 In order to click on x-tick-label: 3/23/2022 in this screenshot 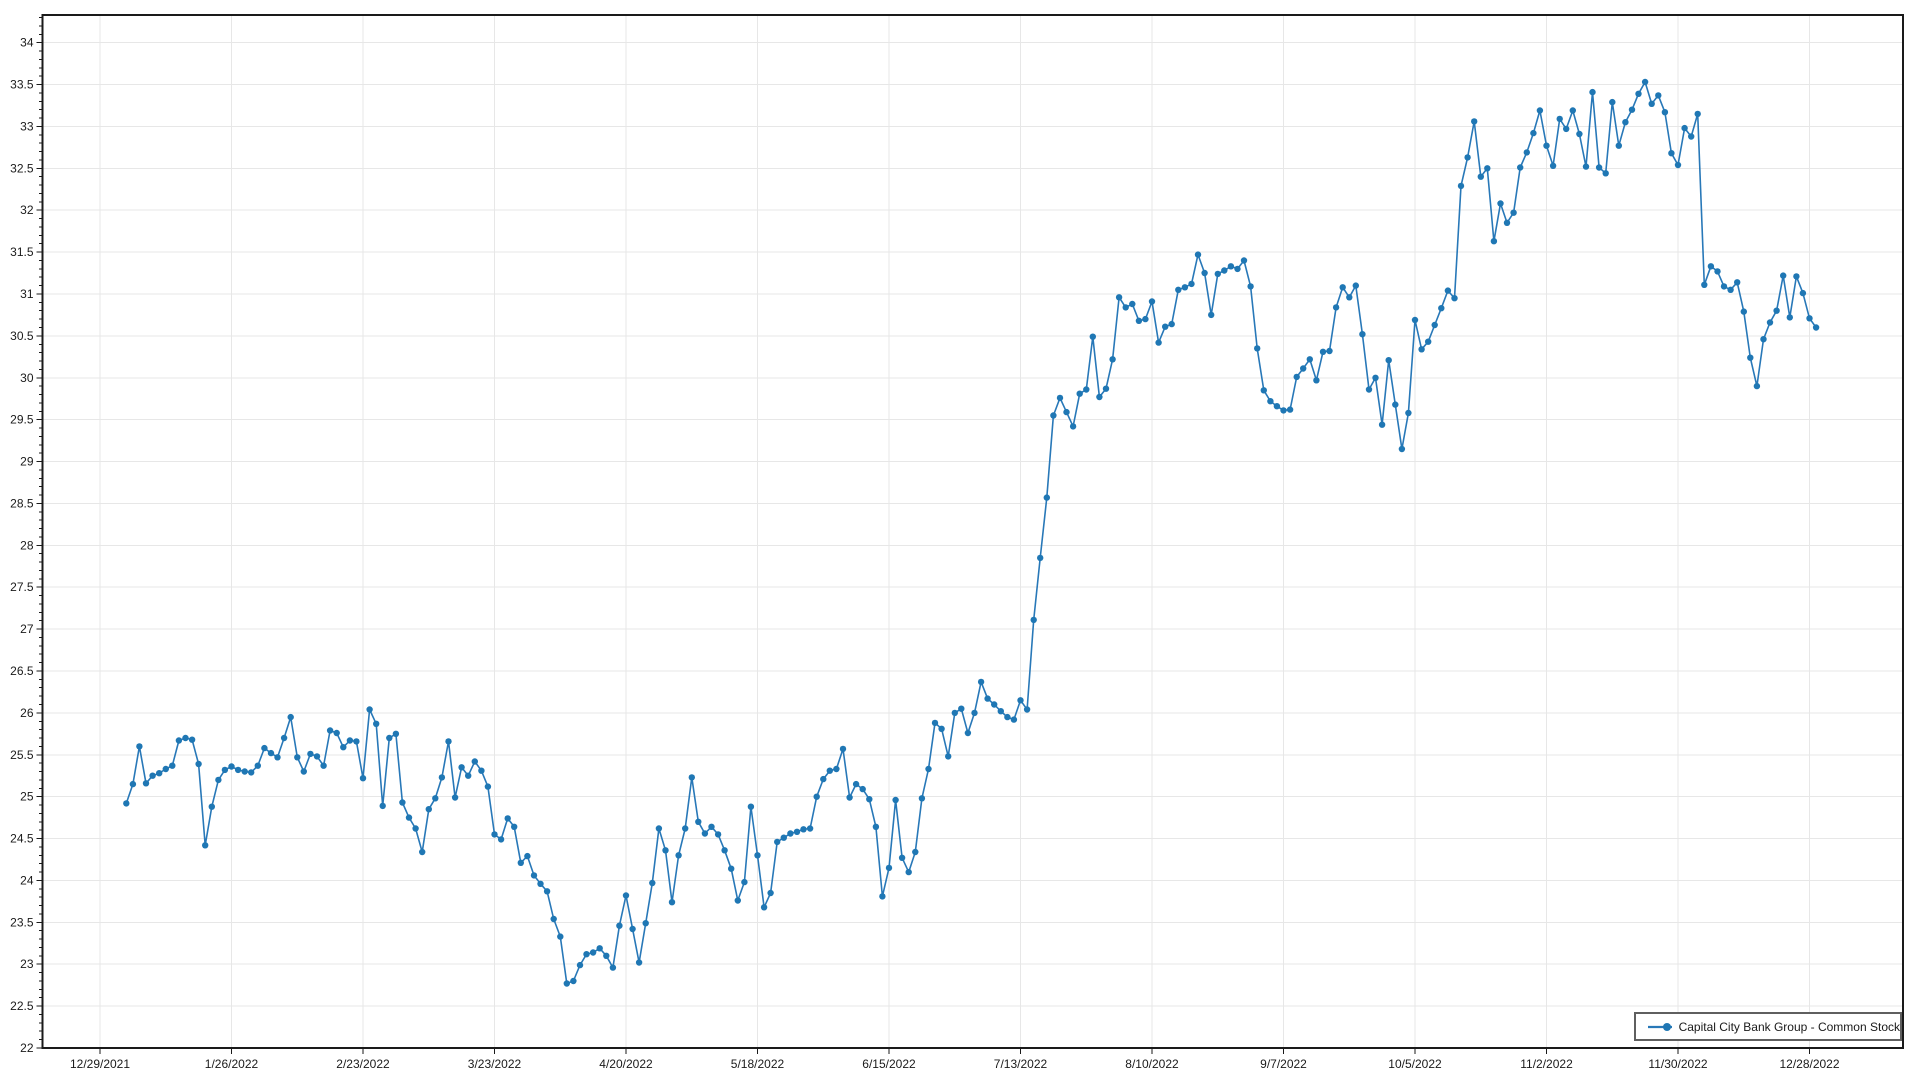, I will do `click(495, 1064)`.